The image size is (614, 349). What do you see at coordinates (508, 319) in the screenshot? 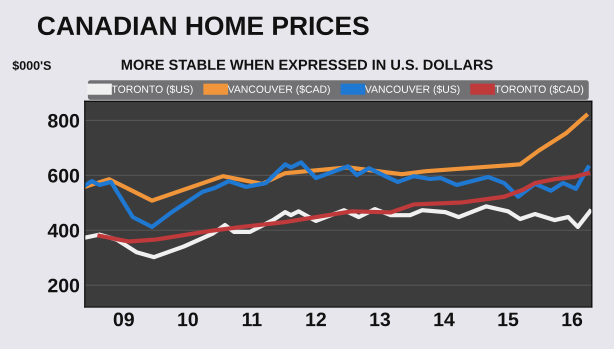
I see `x-tick-label: 15` at bounding box center [508, 319].